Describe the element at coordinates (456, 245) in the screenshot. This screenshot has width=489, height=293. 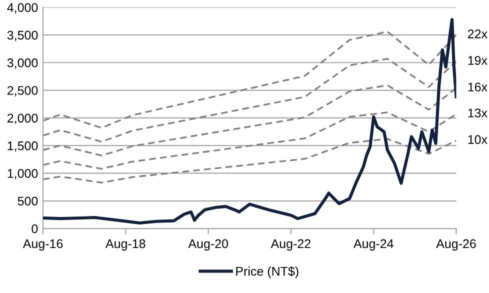
I see `x-tick-label: Aug-26` at that location.